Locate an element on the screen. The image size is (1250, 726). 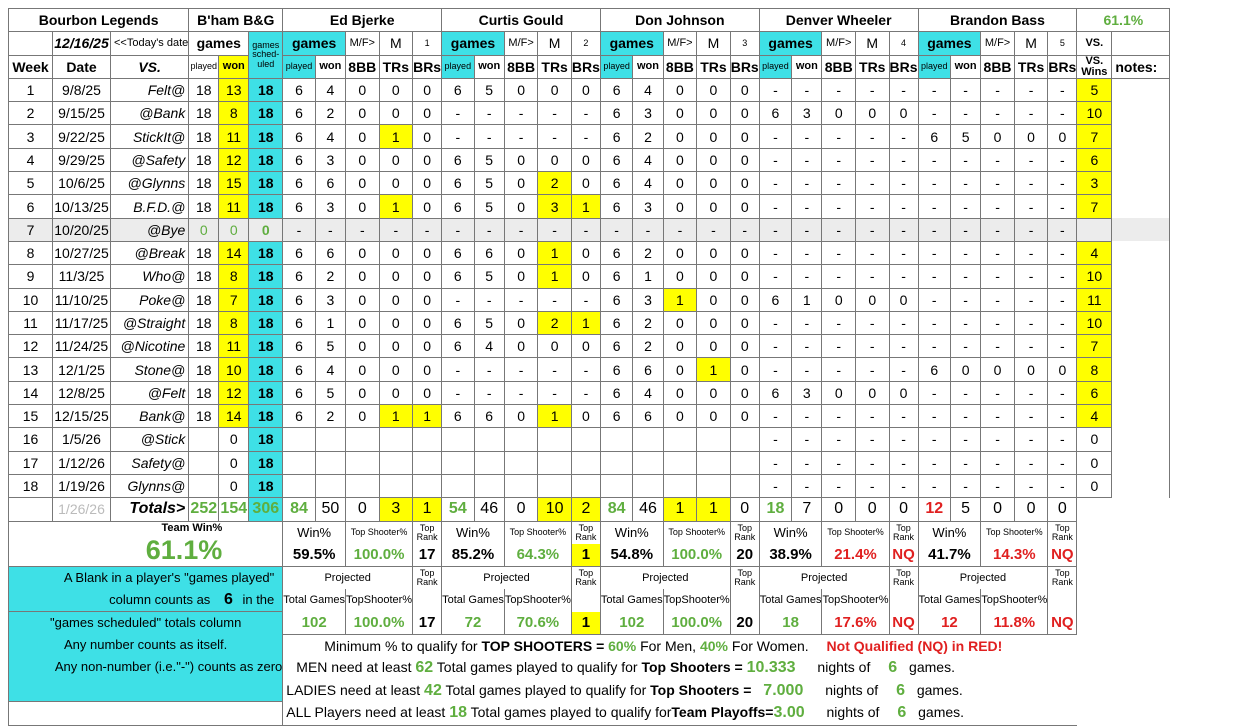
8bb-header: 8BB is located at coordinates (362, 66).